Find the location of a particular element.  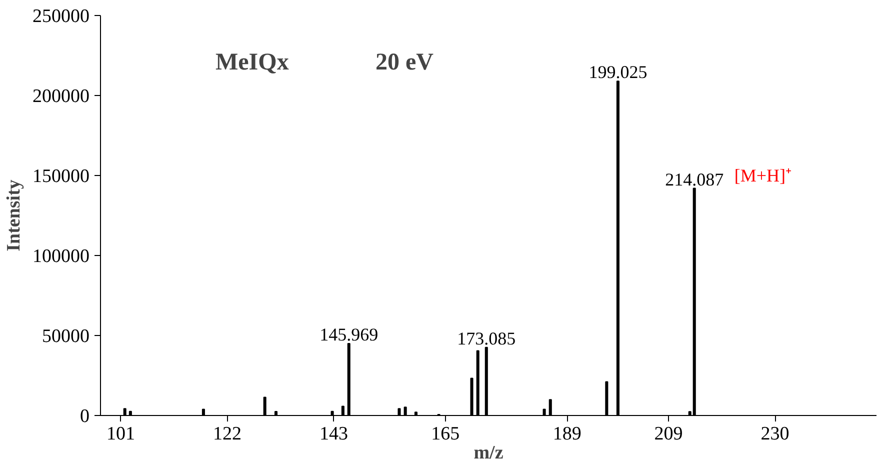

x-tick-label: 209 is located at coordinates (668, 434).